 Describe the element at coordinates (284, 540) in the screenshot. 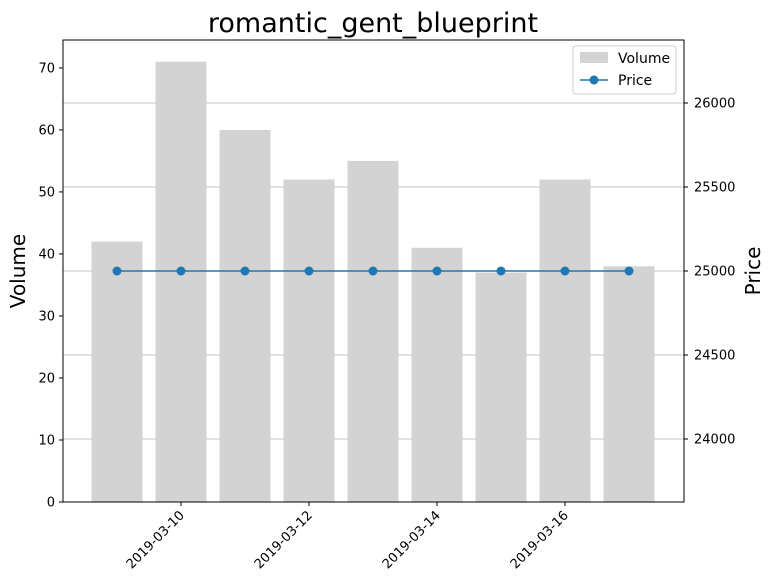

I see `x-tick-label: 2019-03-12` at that location.